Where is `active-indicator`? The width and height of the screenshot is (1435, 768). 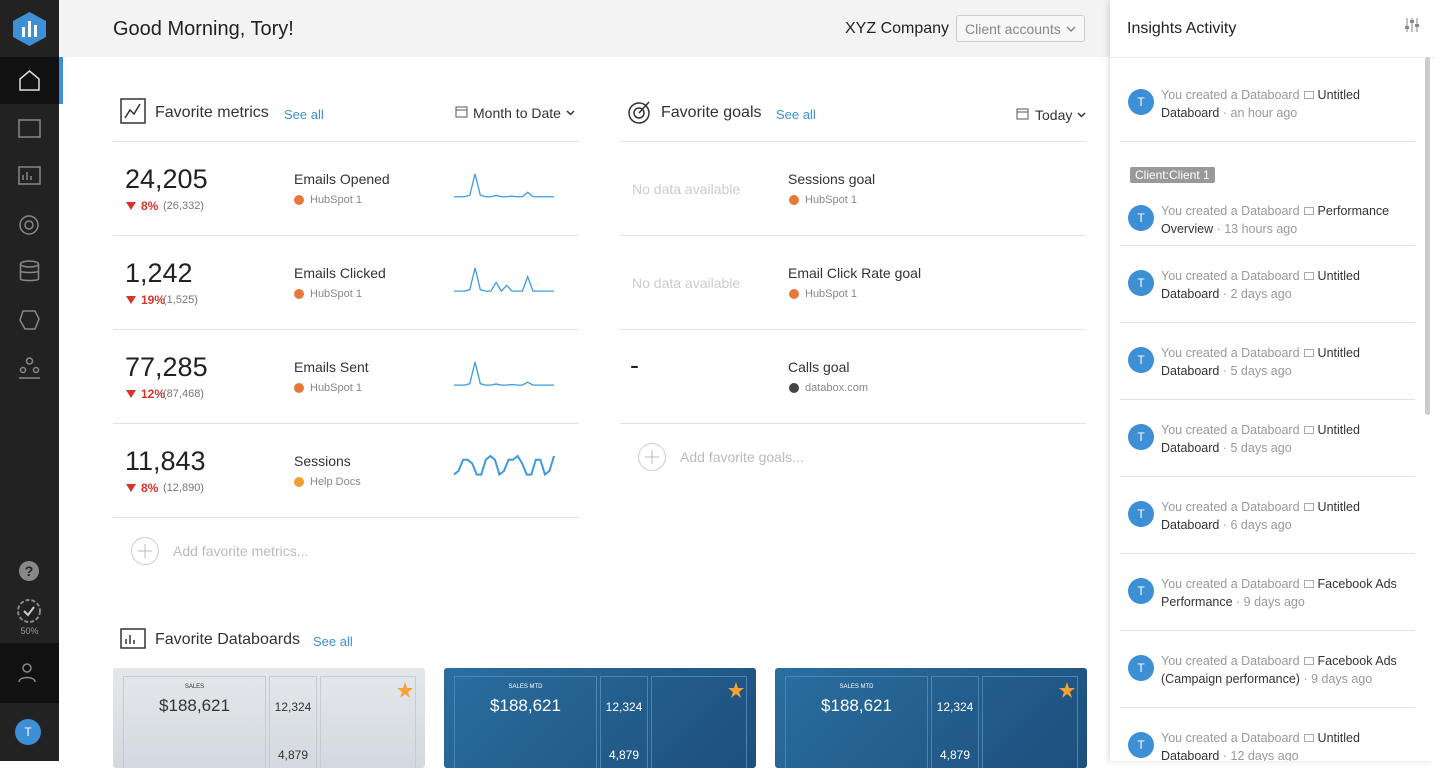
active-indicator is located at coordinates (61, 80).